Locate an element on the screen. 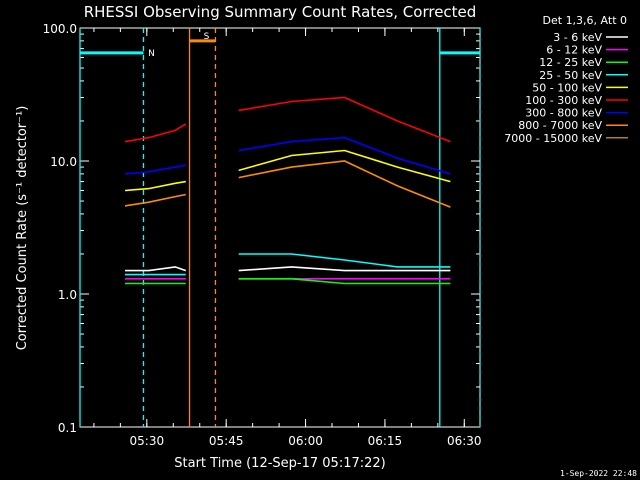 Image resolution: width=640 pixels, height=480 pixels. y-axis-label: Corrected Count Rate (s⁻¹ detector⁻¹) is located at coordinates (22, 228).